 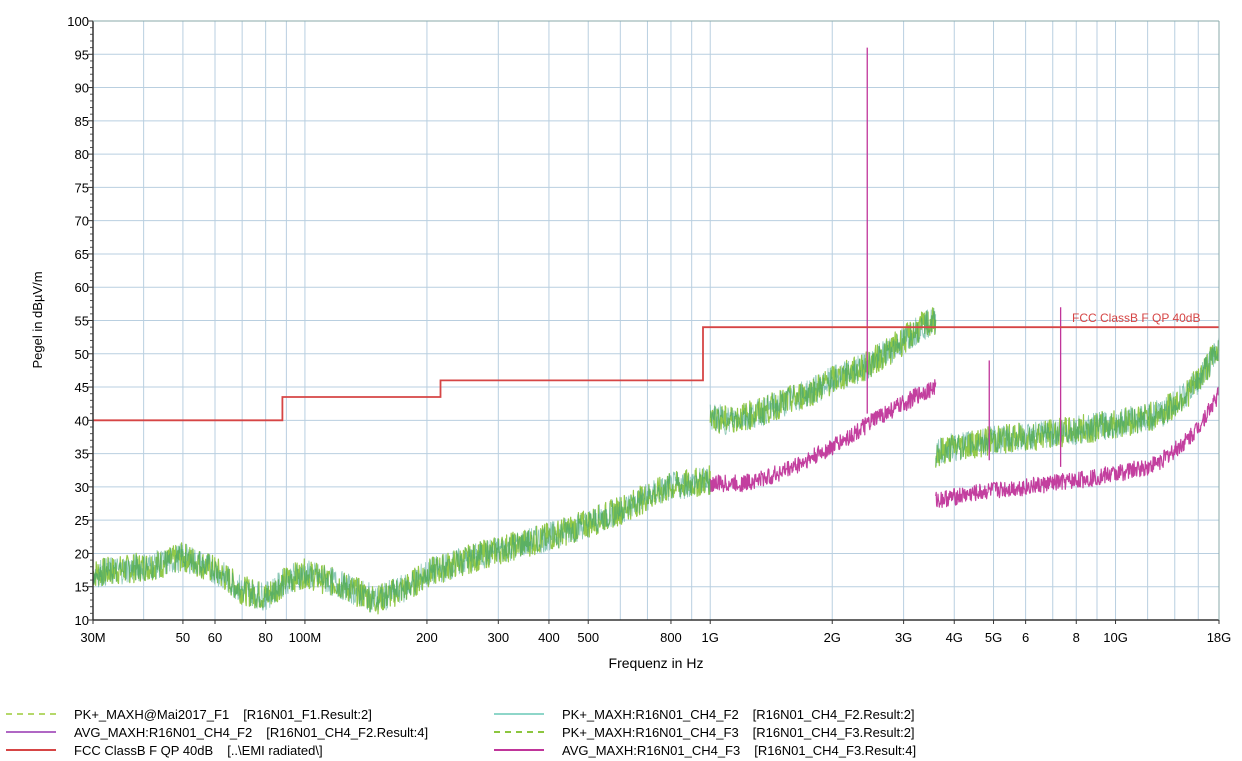 I want to click on y-tick-label: 45, so click(x=82, y=387).